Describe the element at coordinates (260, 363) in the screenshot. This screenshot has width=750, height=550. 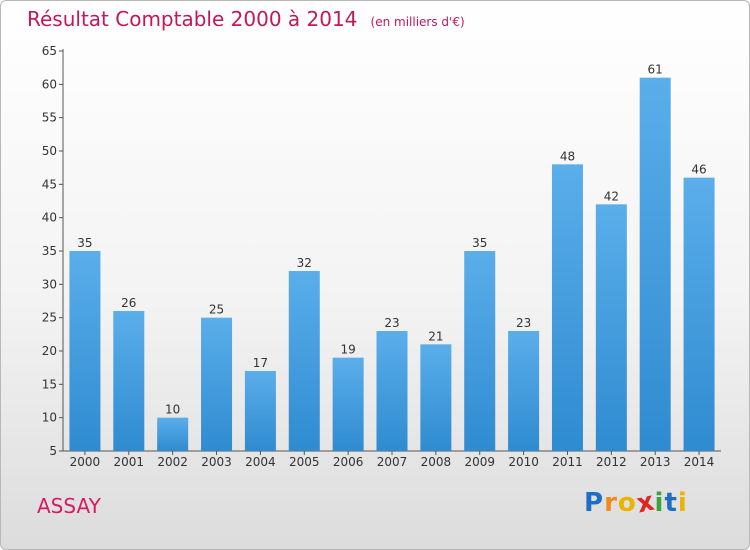
I see `data-label-2004: 17` at that location.